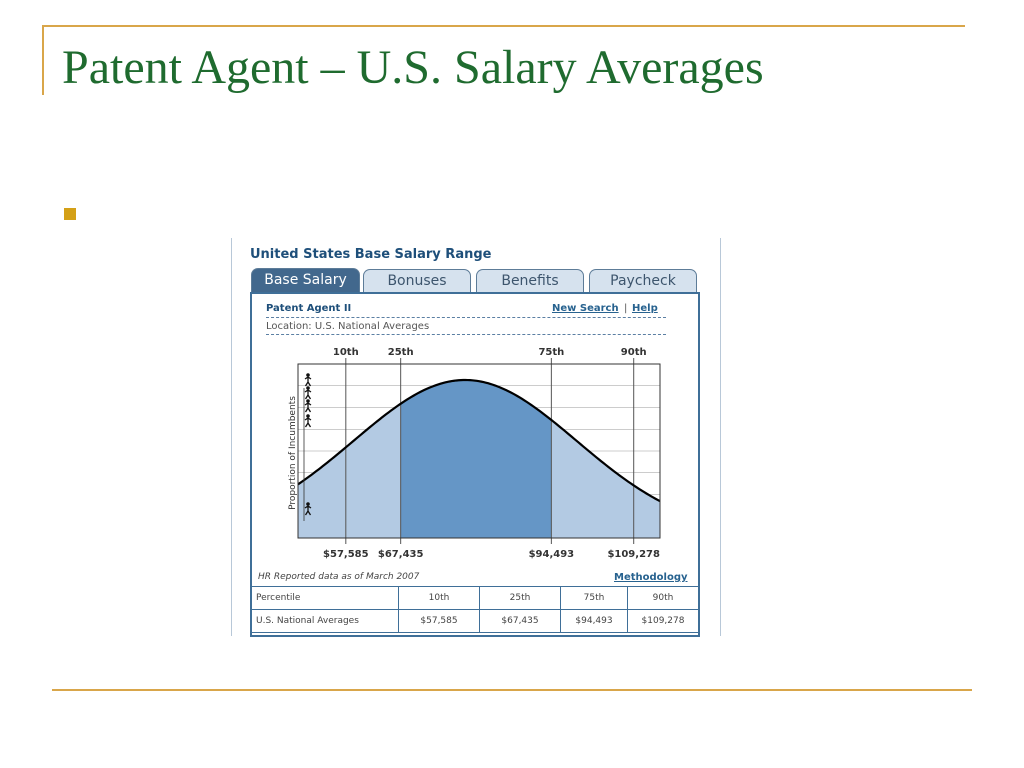 The height and width of the screenshot is (768, 1024). Describe the element at coordinates (305, 280) in the screenshot. I see `tab-base-salary: Base Salary` at that location.